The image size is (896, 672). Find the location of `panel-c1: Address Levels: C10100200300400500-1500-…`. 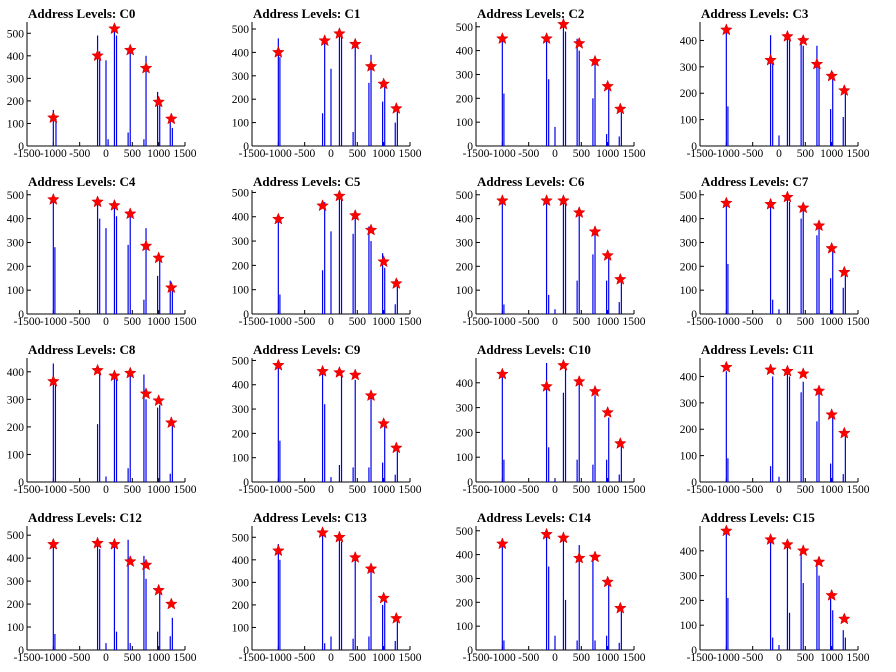

panel-c1: Address Levels: C10100200300400500-1500-… is located at coordinates (327, 83).